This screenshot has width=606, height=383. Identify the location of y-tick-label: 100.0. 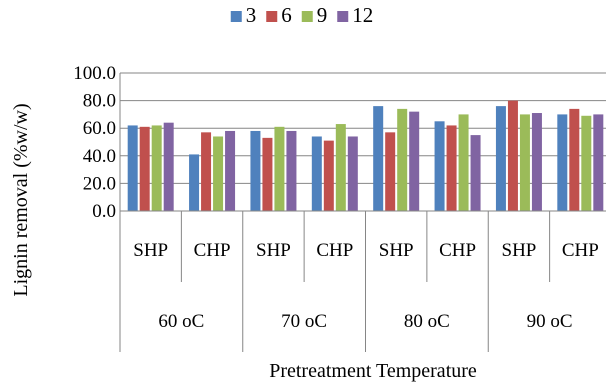
(94, 73).